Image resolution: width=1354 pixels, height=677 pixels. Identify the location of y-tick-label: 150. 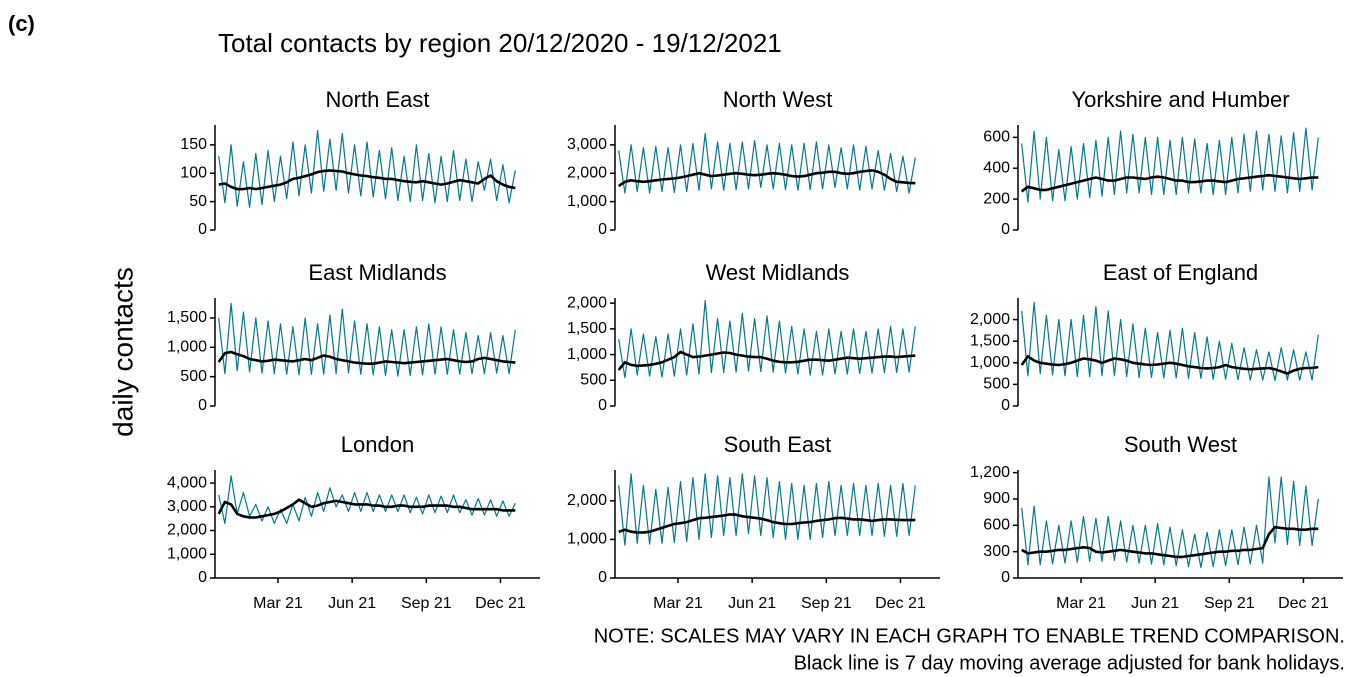
(193, 144).